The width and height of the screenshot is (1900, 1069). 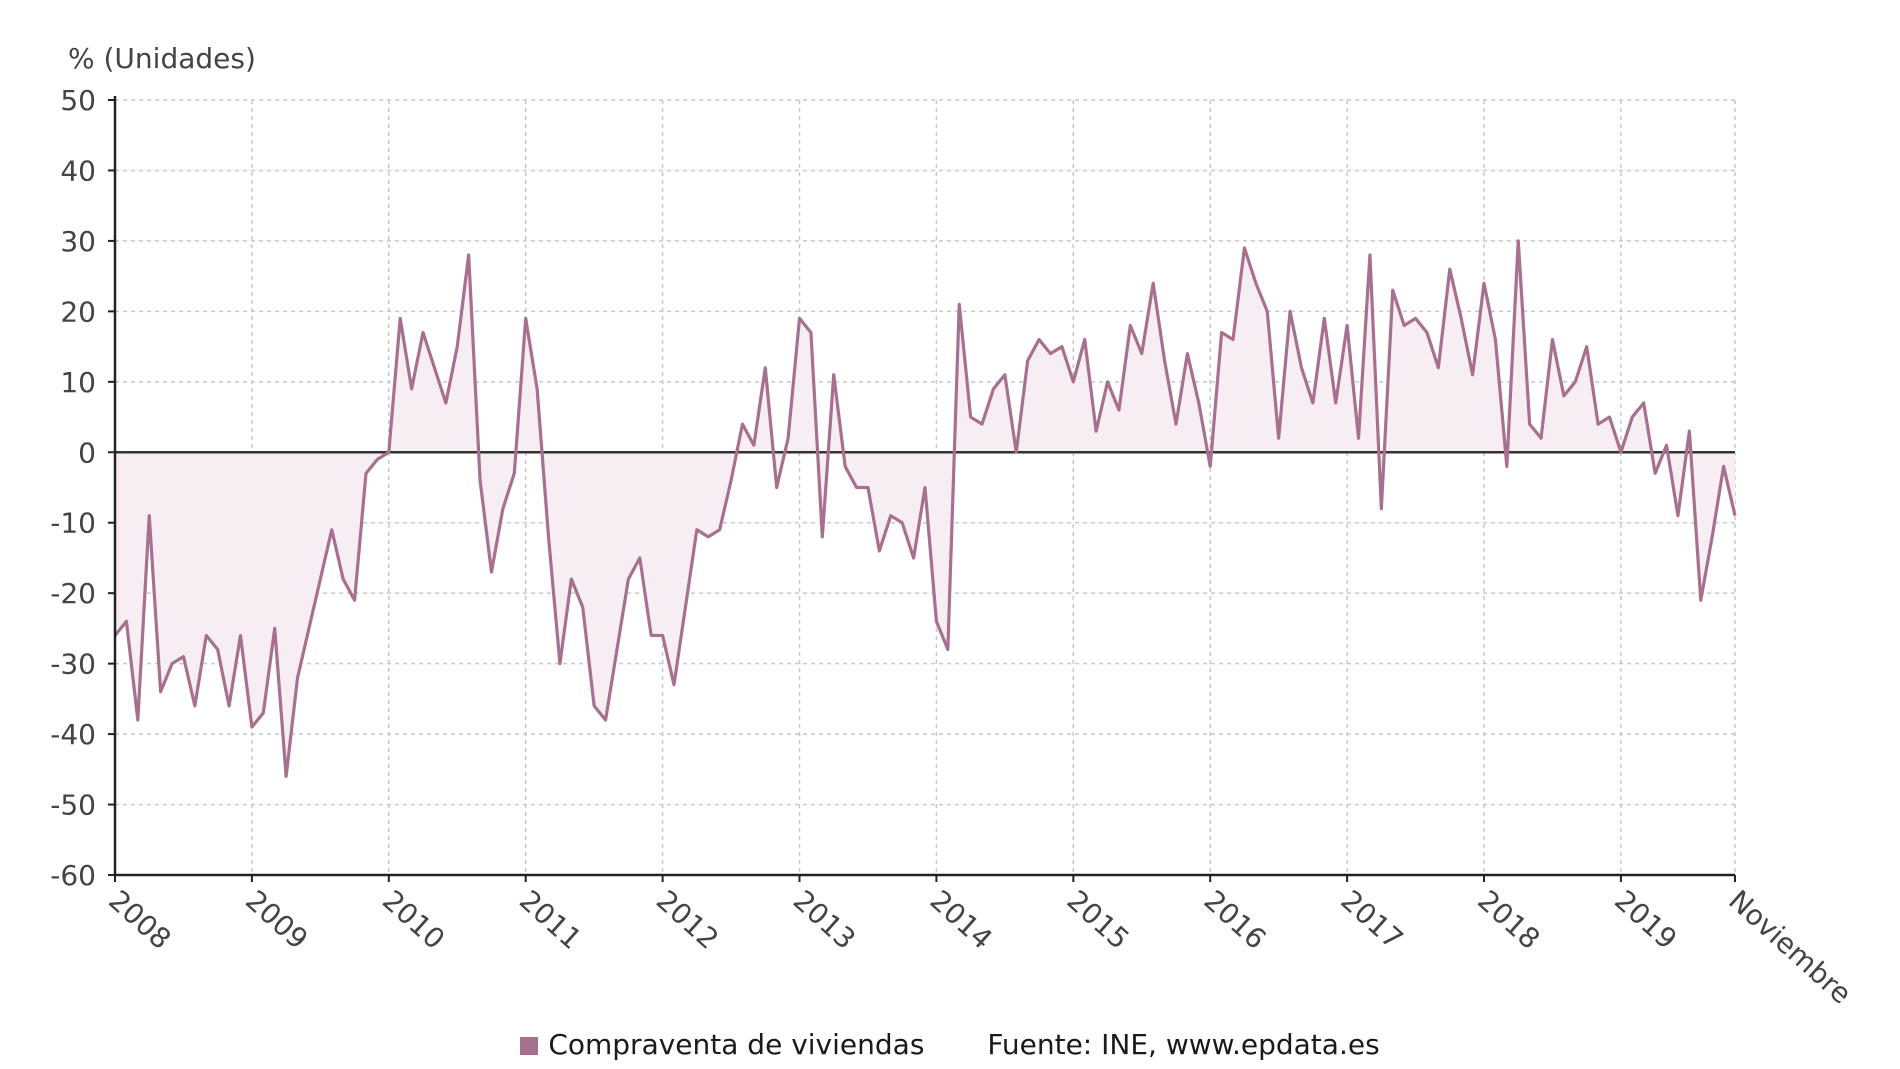 What do you see at coordinates (162, 58) in the screenshot?
I see `y-axis-label: % (Unidades)` at bounding box center [162, 58].